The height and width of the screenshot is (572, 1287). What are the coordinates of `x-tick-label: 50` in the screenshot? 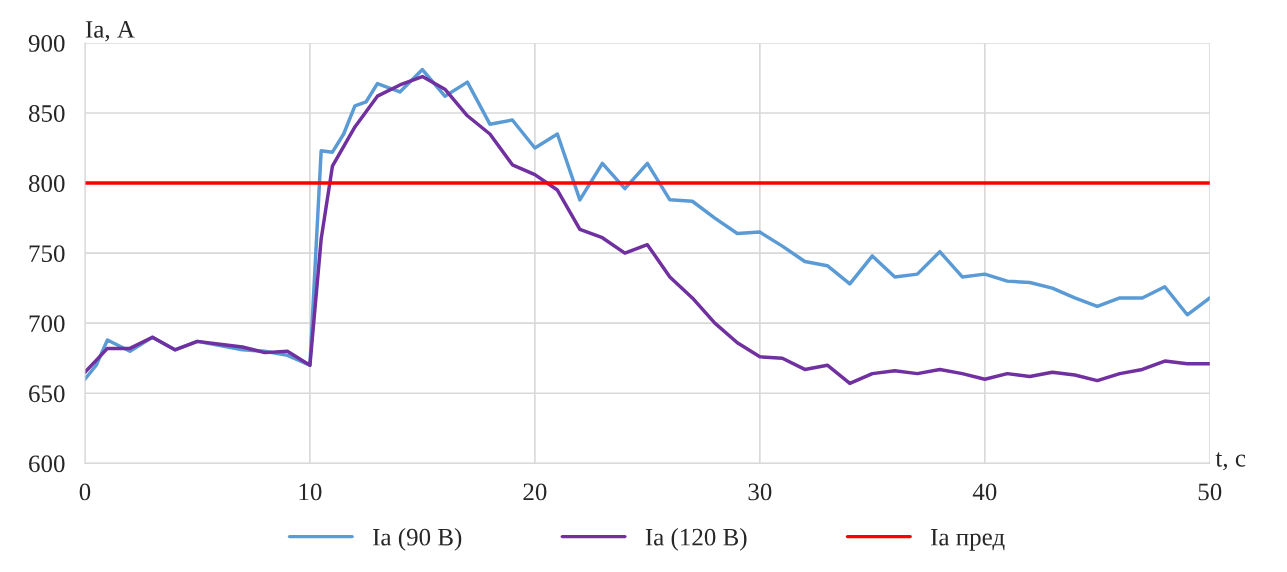 It's located at (1210, 492).